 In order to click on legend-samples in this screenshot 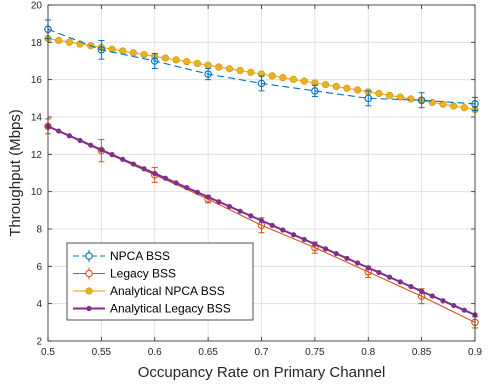, I will do `click(89, 281)`.